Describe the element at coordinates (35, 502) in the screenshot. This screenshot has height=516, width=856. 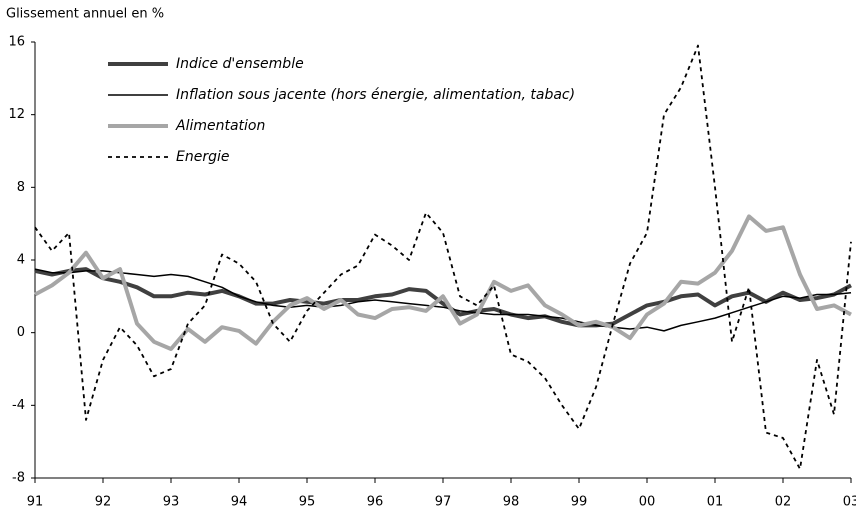
I see `x-tick-label: 91` at that location.